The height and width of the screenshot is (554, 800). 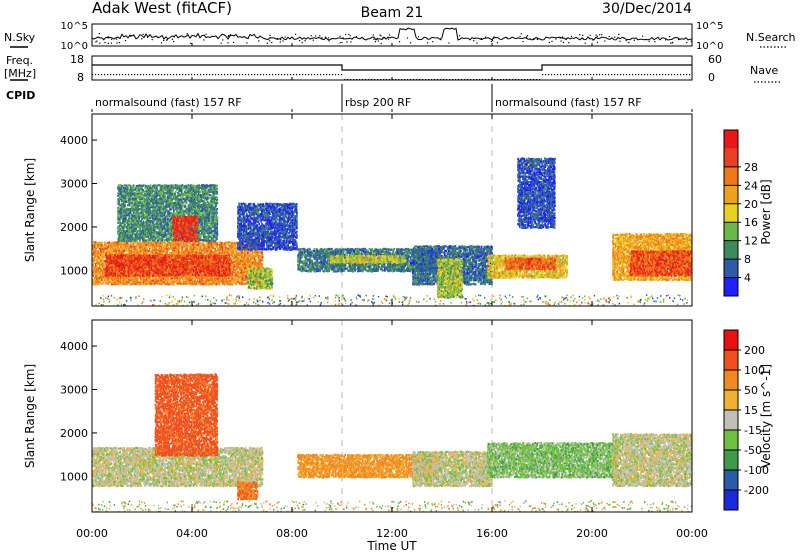 What do you see at coordinates (392, 68) in the screenshot?
I see `freq-panel-frame` at bounding box center [392, 68].